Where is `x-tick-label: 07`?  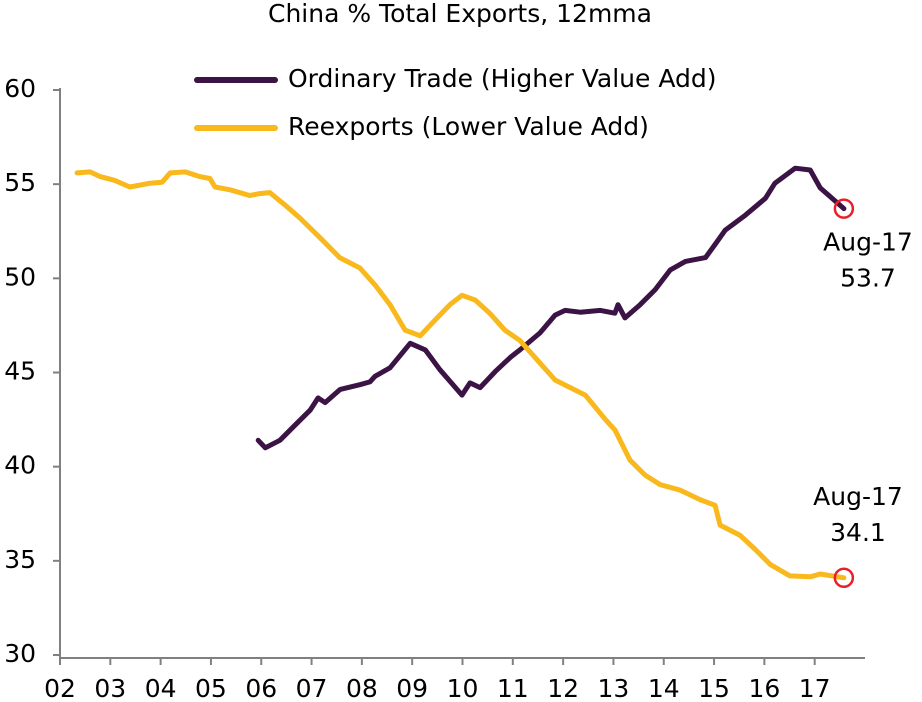 x-tick-label: 07 is located at coordinates (312, 688).